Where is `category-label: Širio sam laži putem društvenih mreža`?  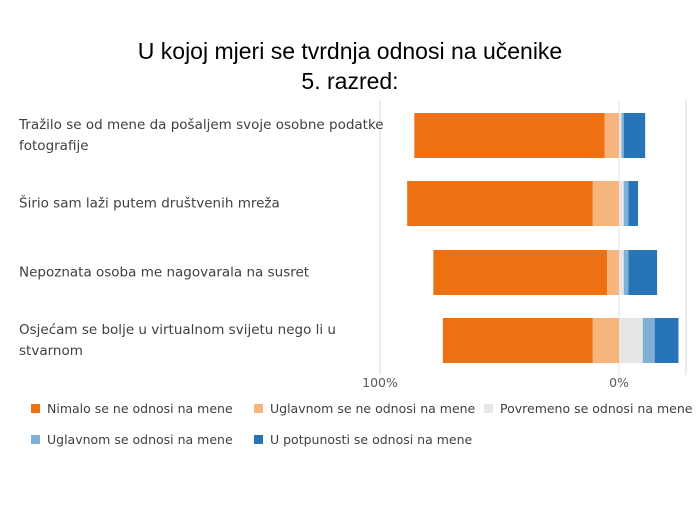
category-label: Širio sam laži putem društvenih mreža is located at coordinates (149, 203).